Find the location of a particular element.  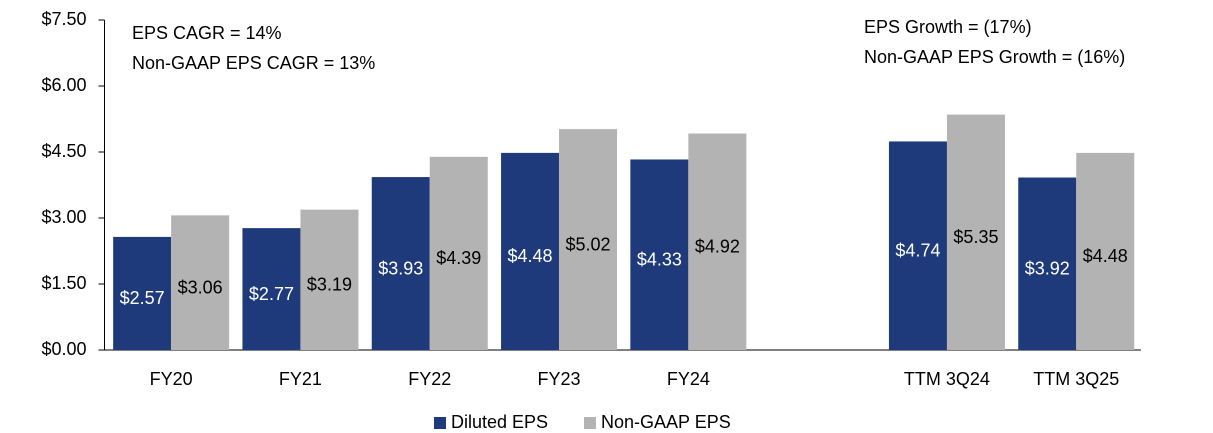

value-label: $4.33 is located at coordinates (659, 259).